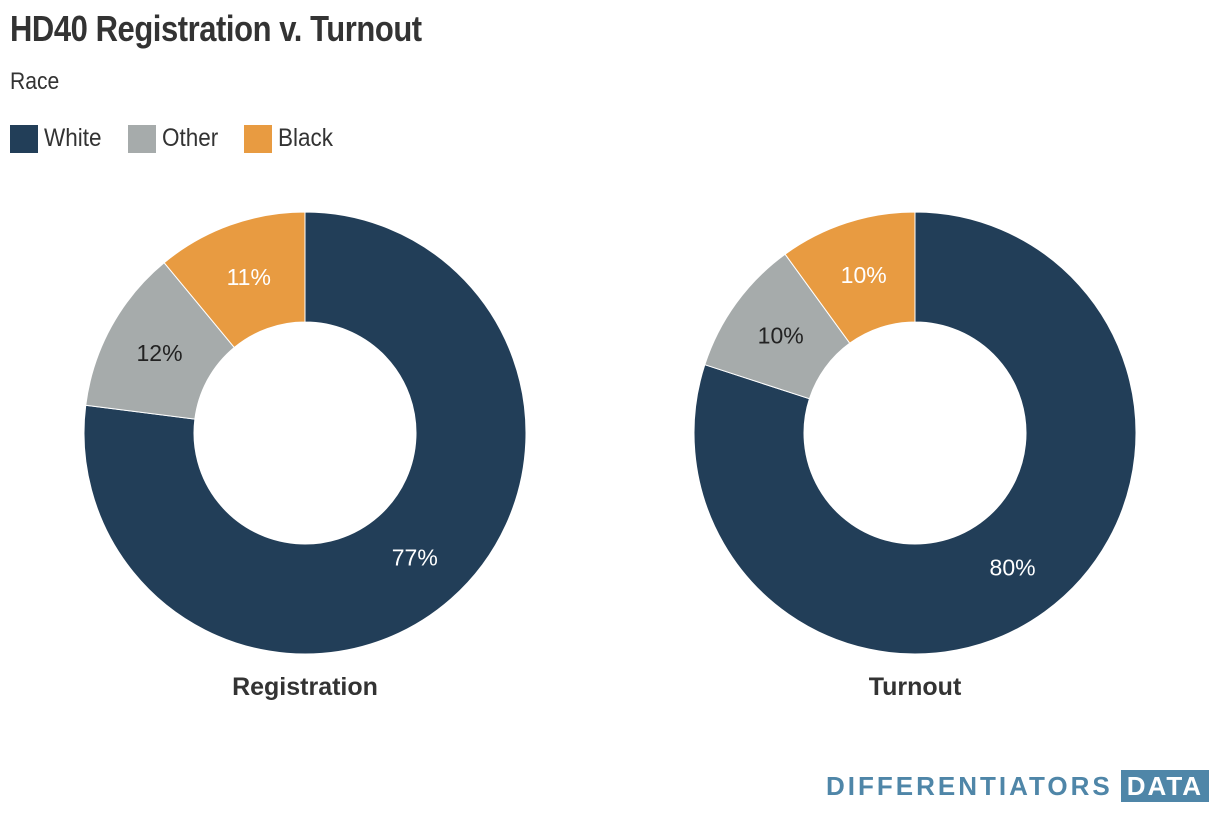 This screenshot has width=1220, height=818. Describe the element at coordinates (415, 558) in the screenshot. I see `data-label-white: 77%` at that location.